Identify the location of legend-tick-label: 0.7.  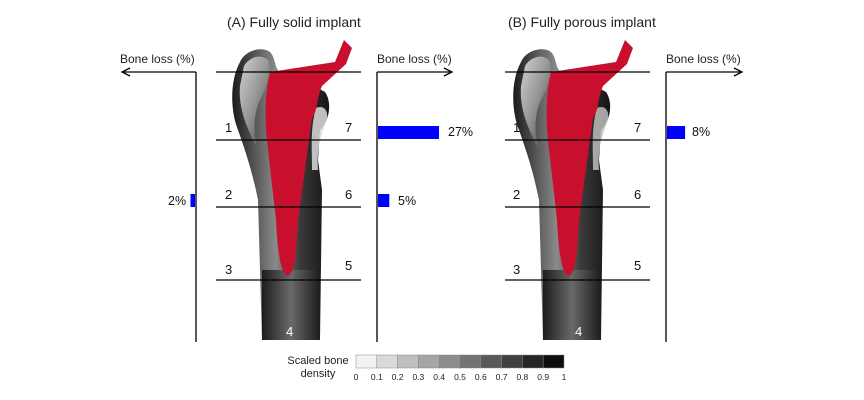
(501, 377).